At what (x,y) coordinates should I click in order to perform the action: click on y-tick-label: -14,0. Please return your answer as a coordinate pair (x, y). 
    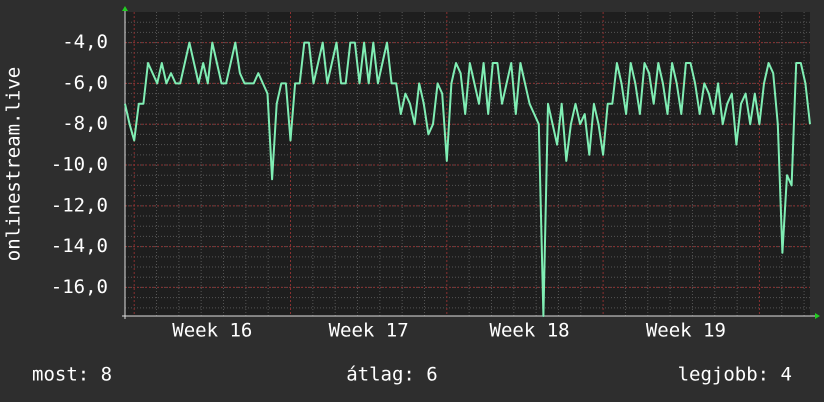
    Looking at the image, I should click on (79, 246).